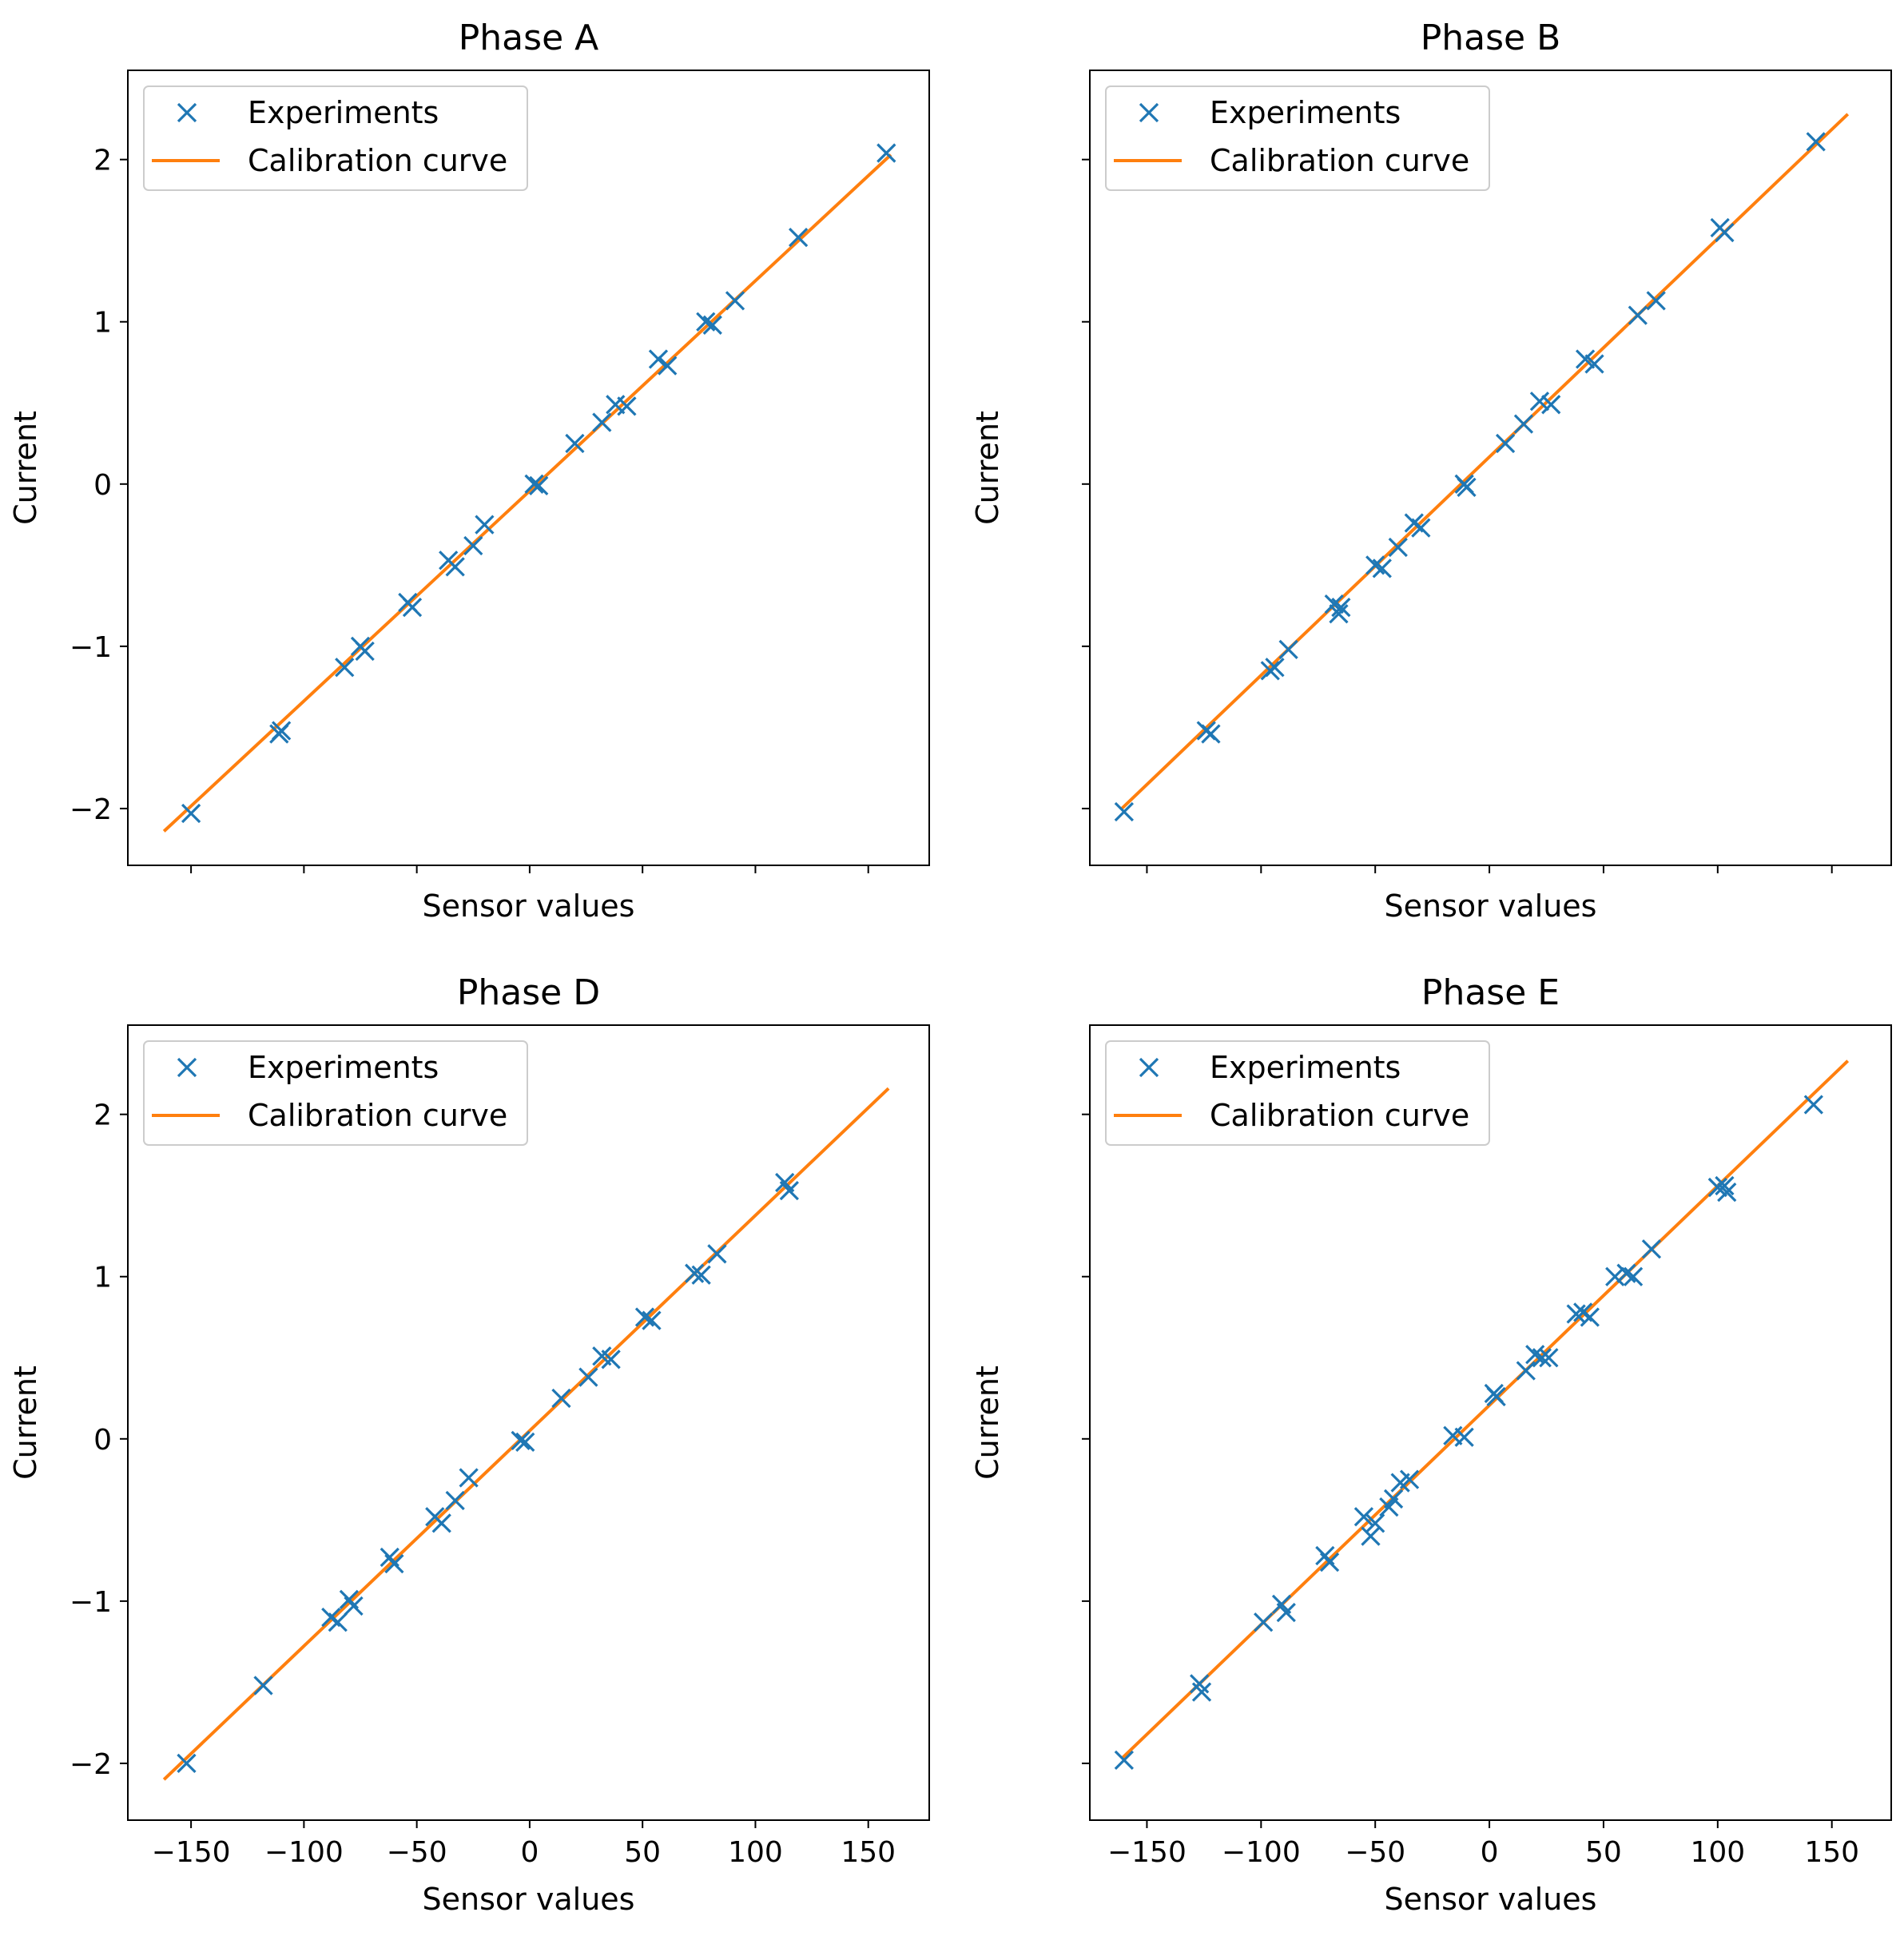  I want to click on y-tick-label: 1, so click(102, 1278).